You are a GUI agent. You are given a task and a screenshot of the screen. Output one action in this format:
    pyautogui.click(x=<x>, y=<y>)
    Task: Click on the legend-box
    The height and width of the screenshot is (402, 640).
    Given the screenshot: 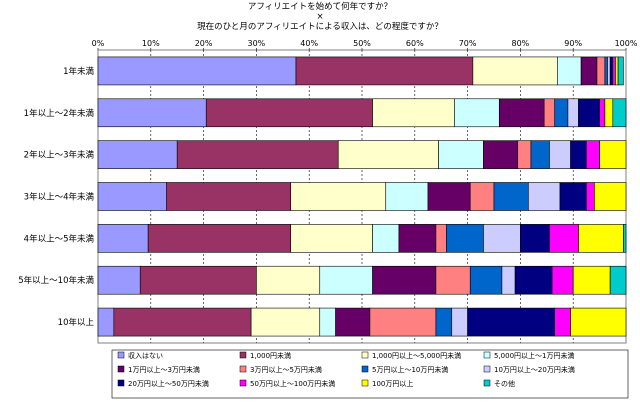 What is the action you would take?
    pyautogui.click(x=370, y=374)
    